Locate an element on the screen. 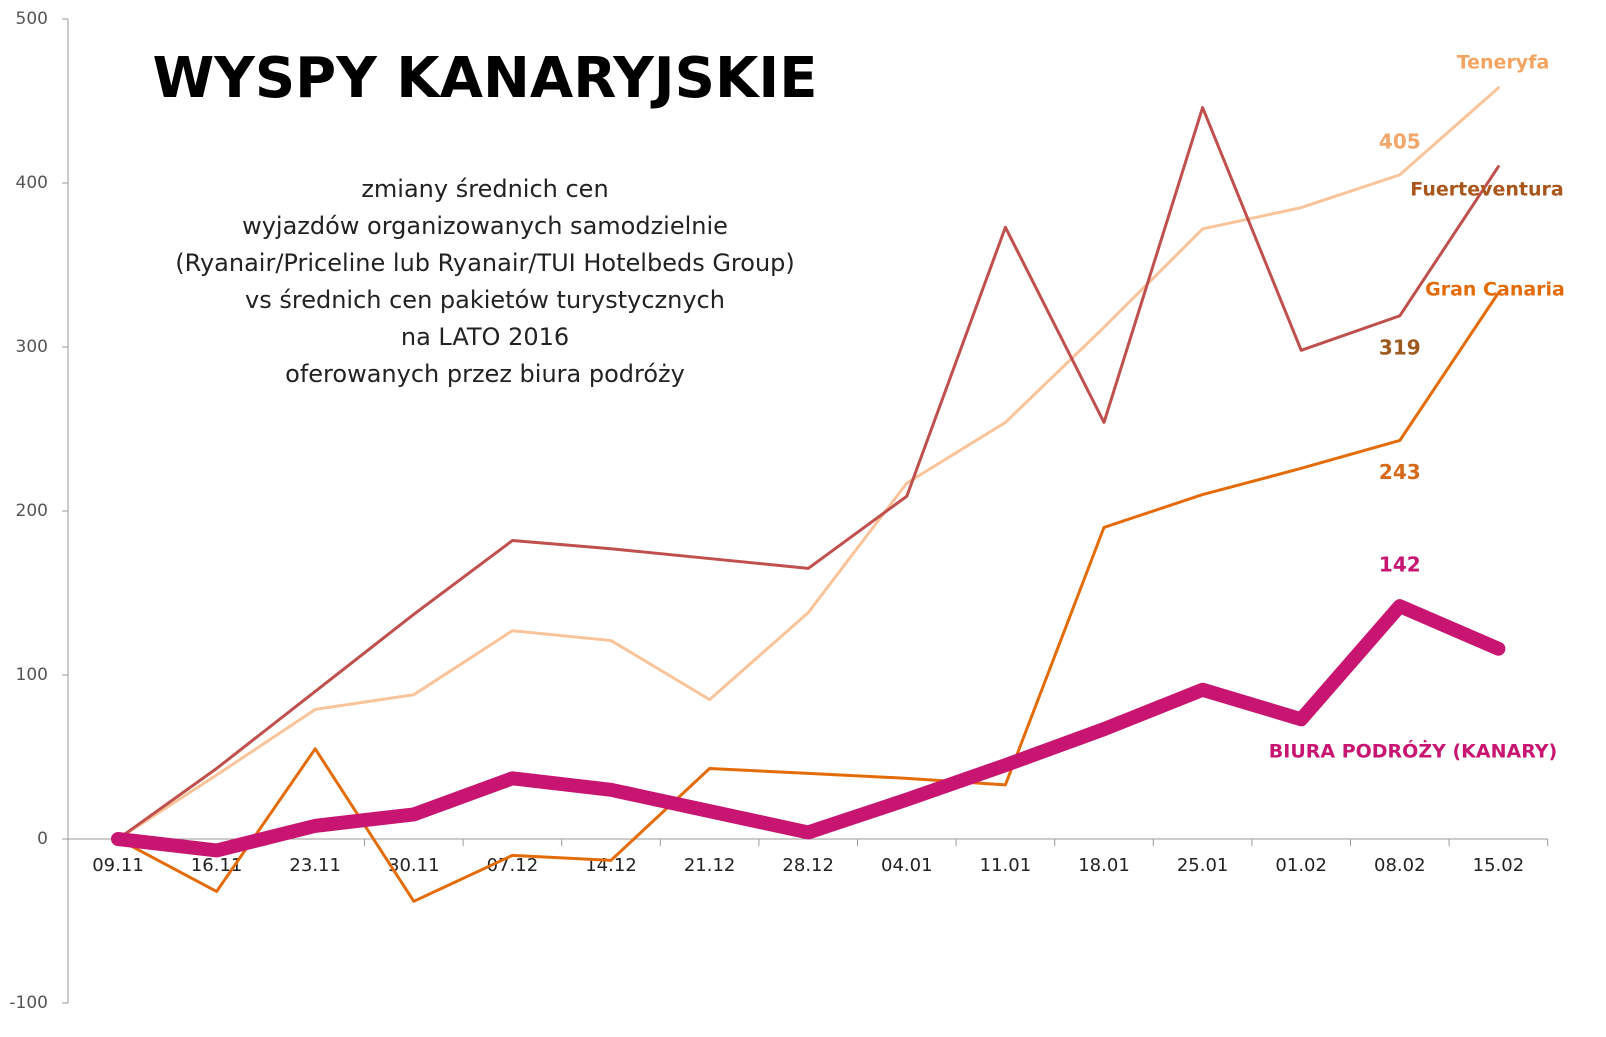 Image resolution: width=1606 pixels, height=1037 pixels. subtitle-line: wyjazdów organizowanych samodzielnie is located at coordinates (485, 226).